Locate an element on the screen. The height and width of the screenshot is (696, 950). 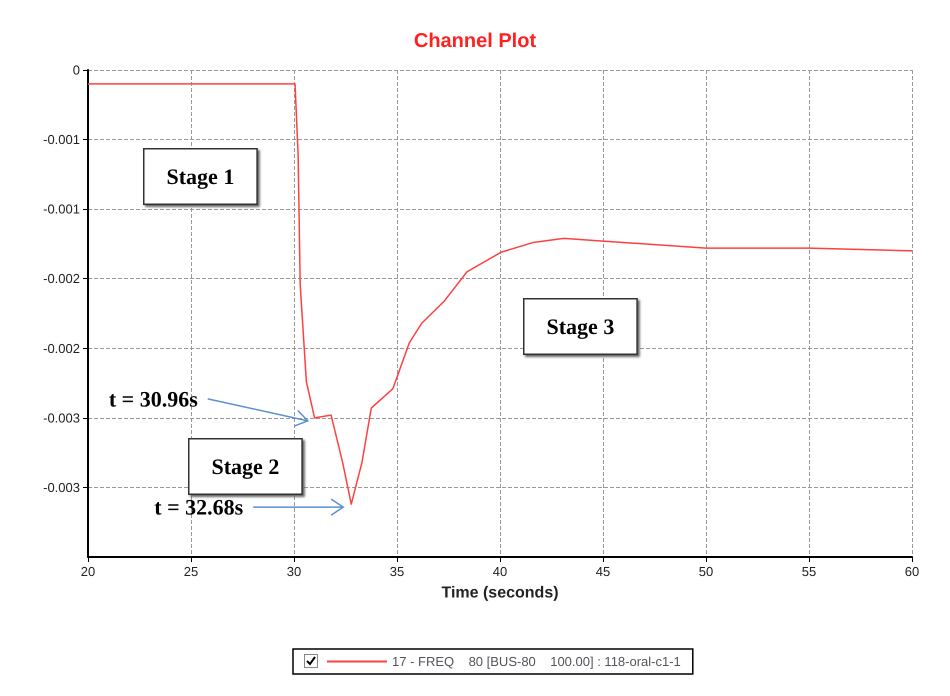
annotation: t = 30.96s is located at coordinates (153, 399).